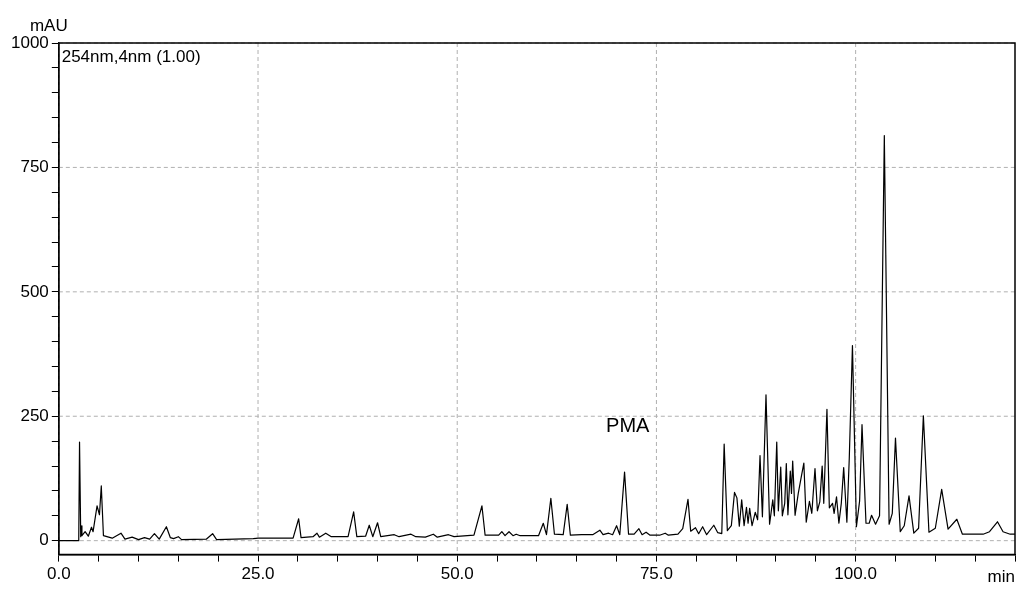  What do you see at coordinates (34, 167) in the screenshot?
I see `y-tick-label: 750` at bounding box center [34, 167].